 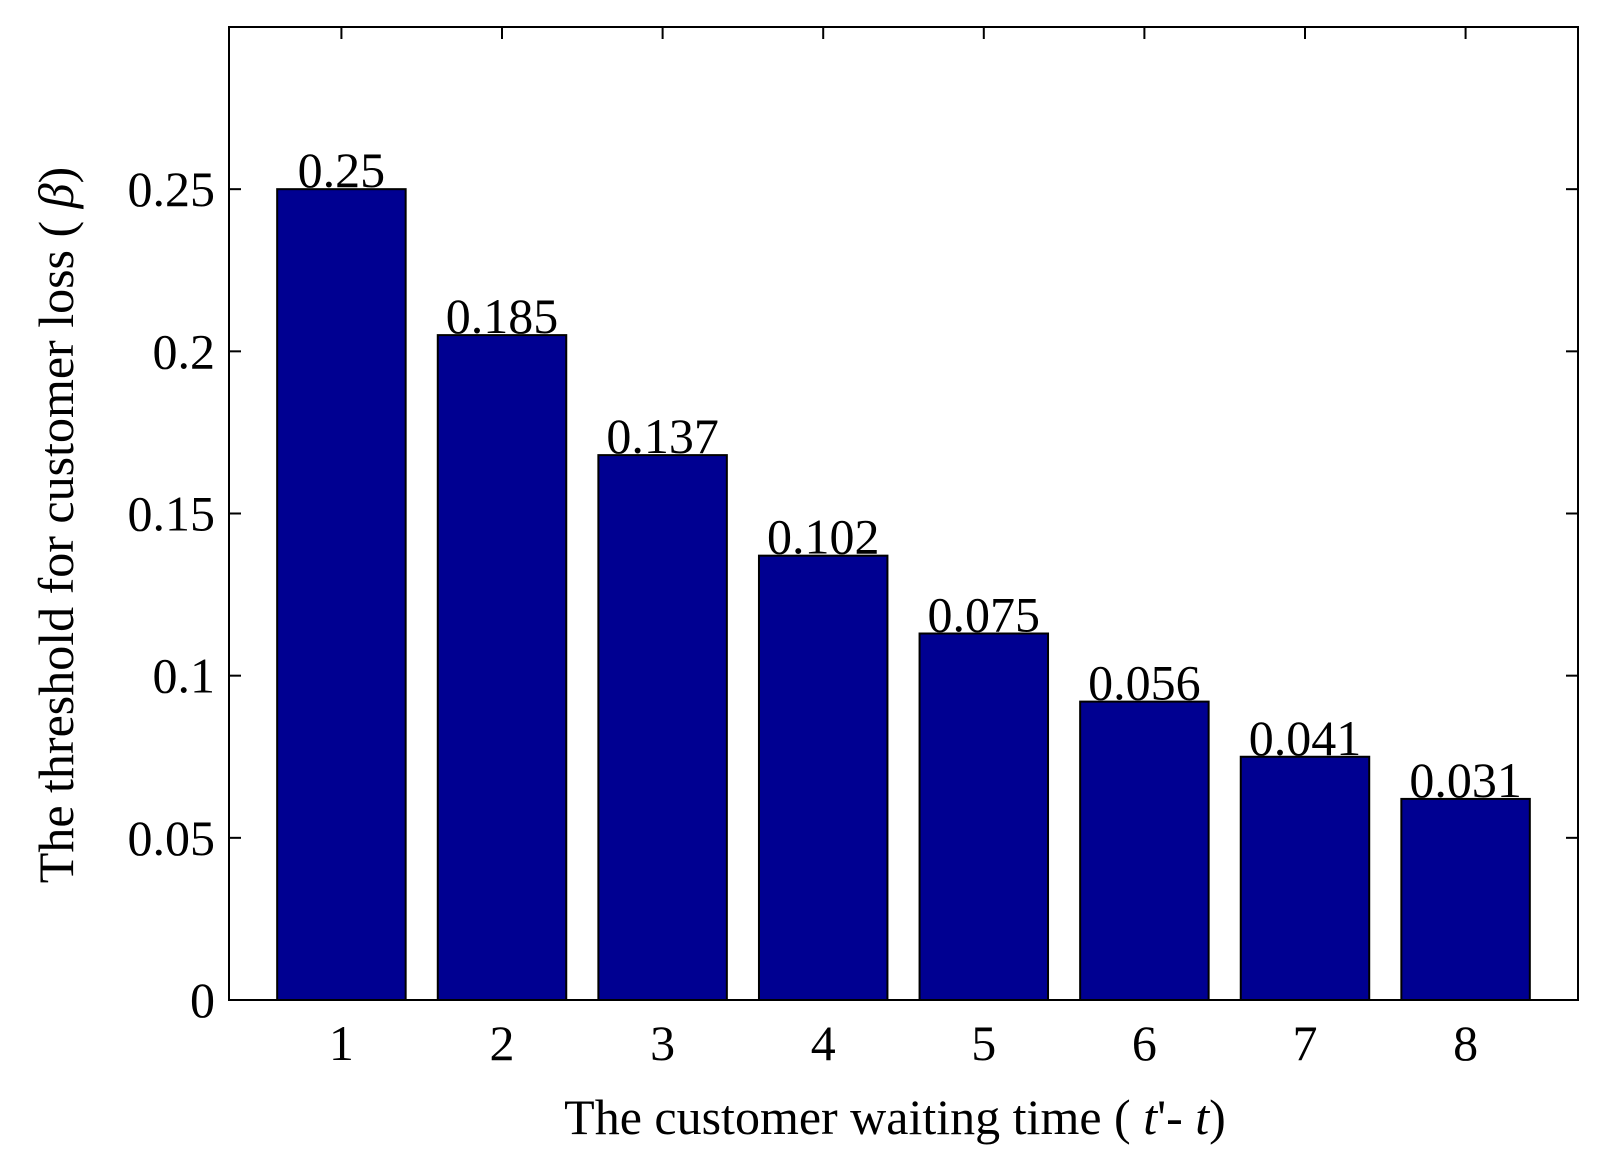 I want to click on data-label: 0.102, so click(x=823, y=537).